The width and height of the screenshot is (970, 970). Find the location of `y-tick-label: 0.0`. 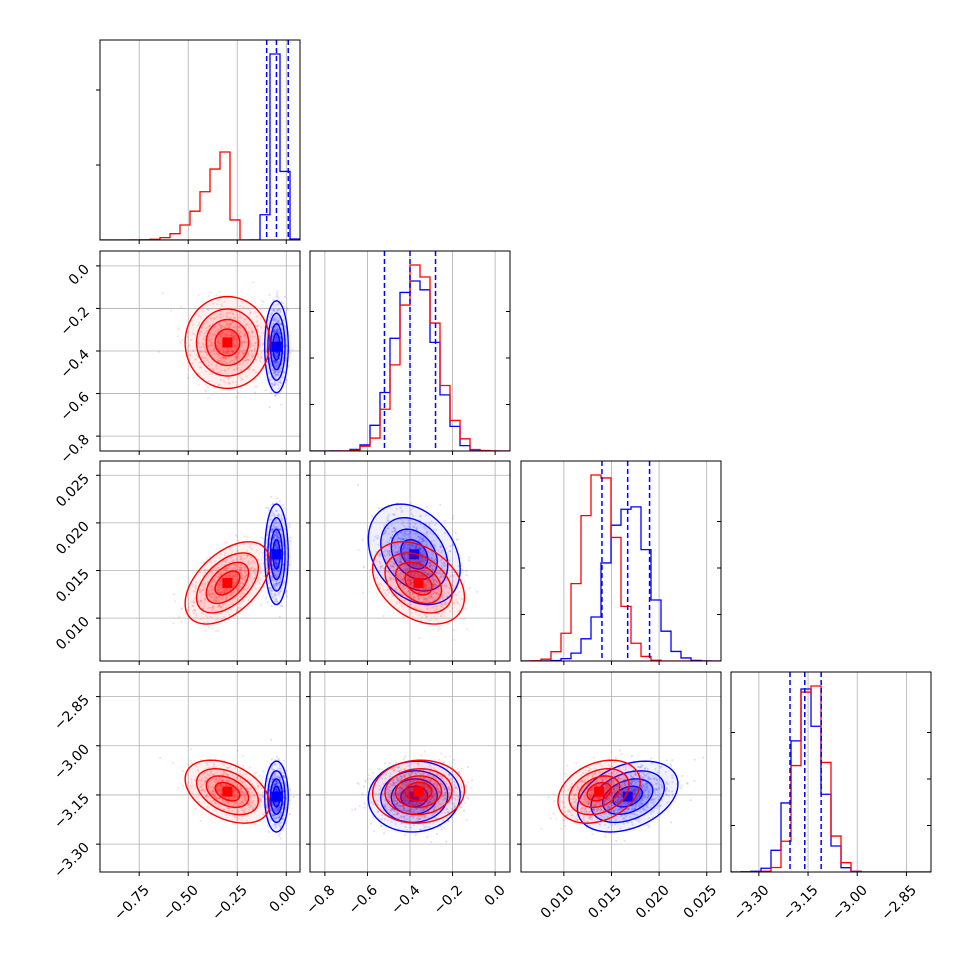

y-tick-label: 0.0 is located at coordinates (79, 274).